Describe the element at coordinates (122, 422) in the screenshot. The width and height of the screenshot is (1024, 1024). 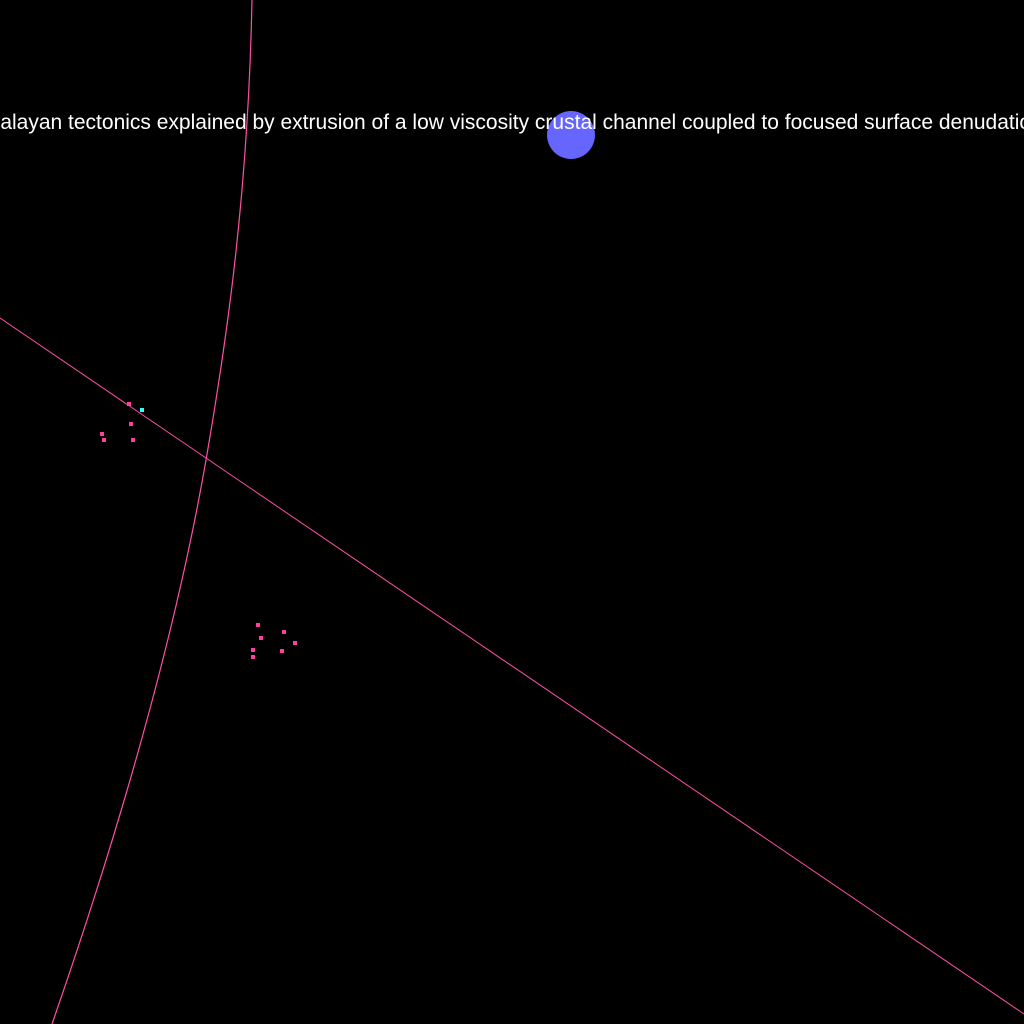
I see `dot-cluster-upper` at that location.